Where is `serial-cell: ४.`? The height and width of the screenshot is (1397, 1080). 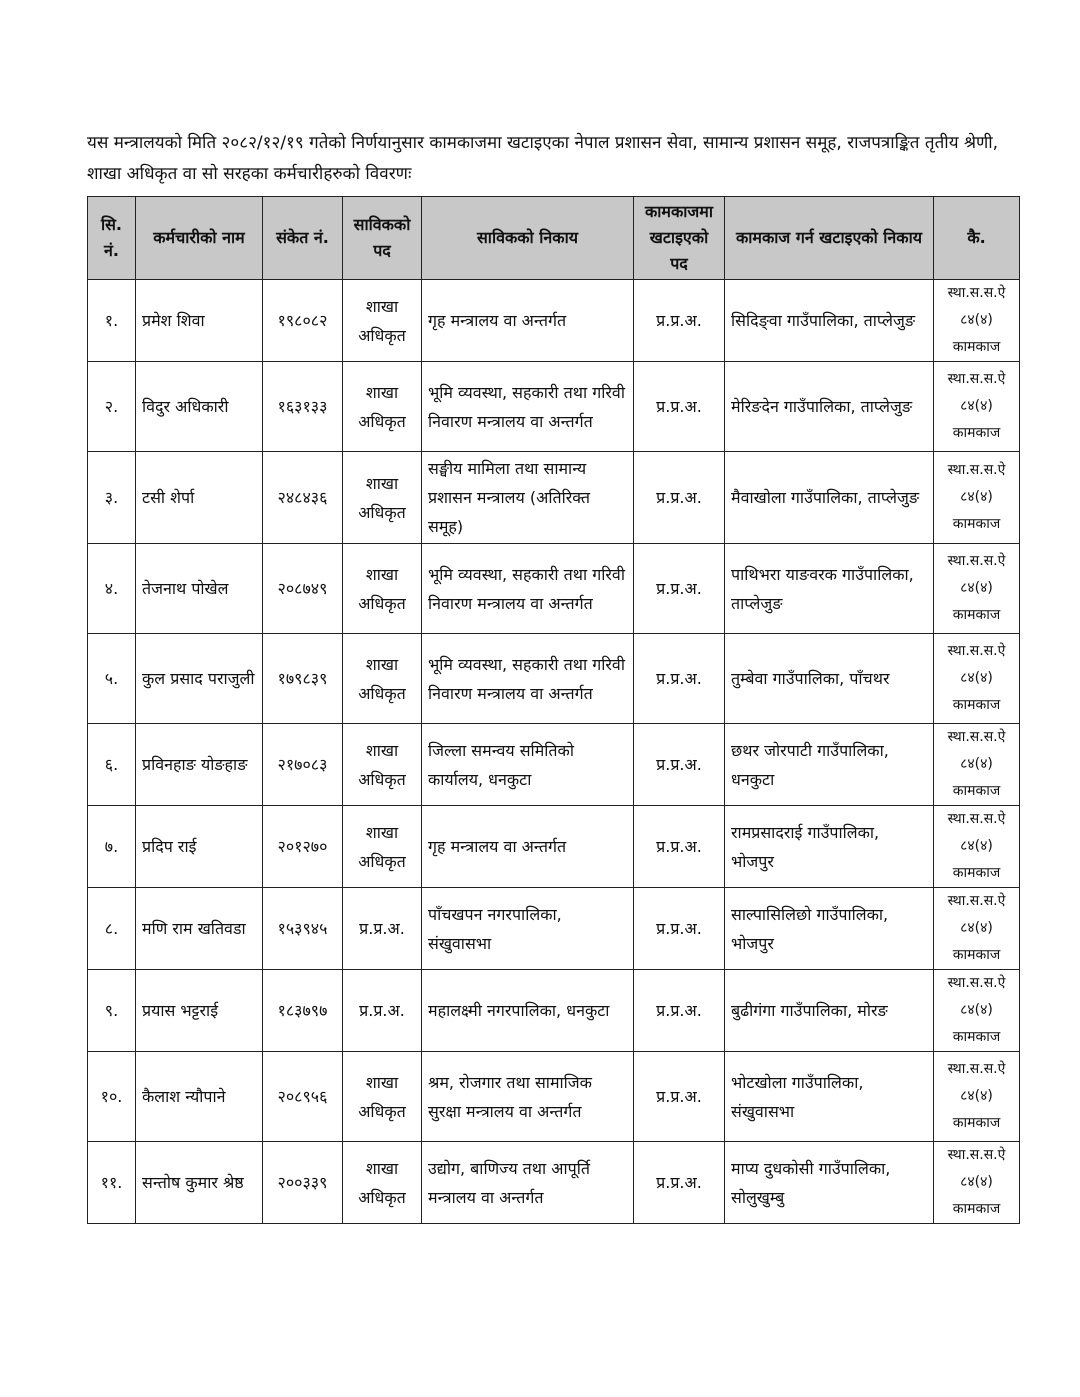 serial-cell: ४. is located at coordinates (111, 588).